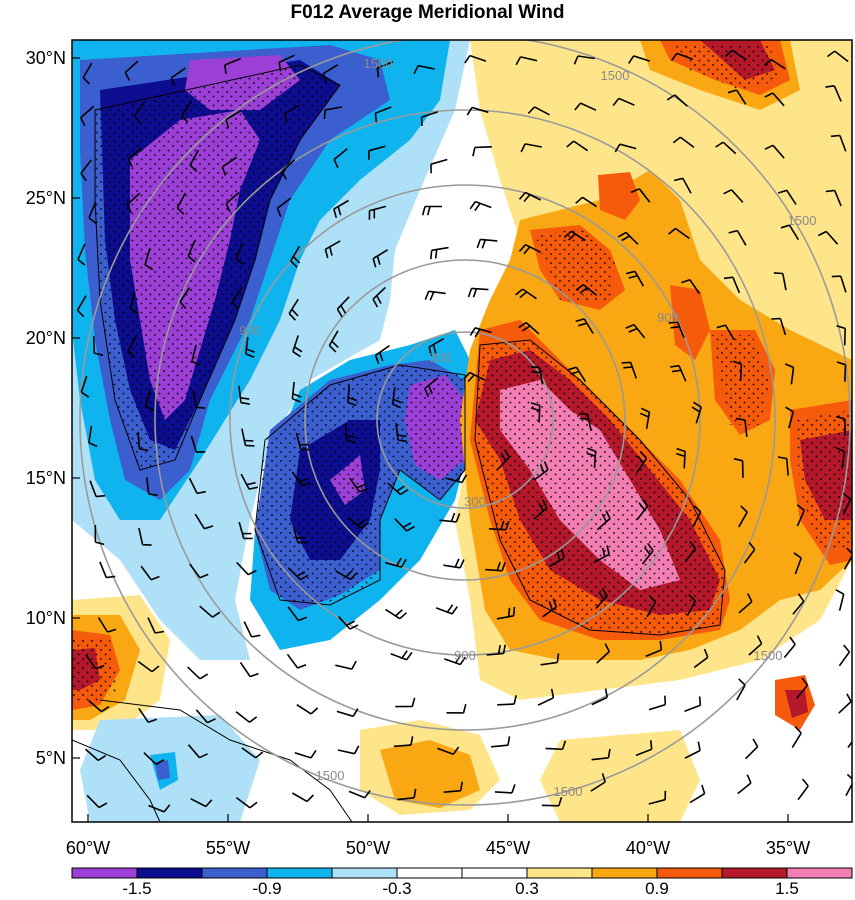 The image size is (855, 900). What do you see at coordinates (330, 775) in the screenshot?
I see `ring-label: 1500` at bounding box center [330, 775].